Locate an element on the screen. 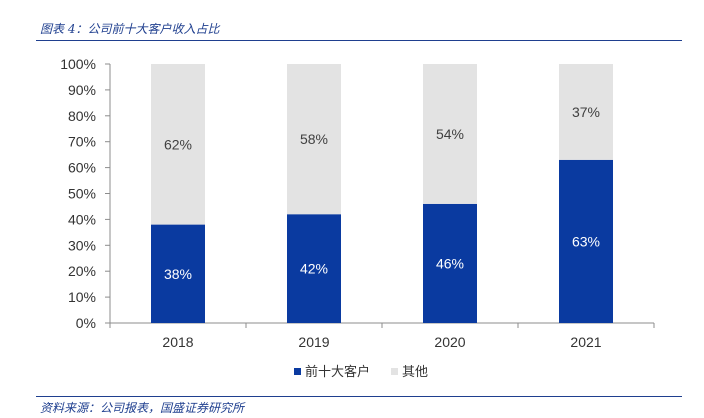 The width and height of the screenshot is (704, 418). data-label-others: 37% is located at coordinates (586, 112).